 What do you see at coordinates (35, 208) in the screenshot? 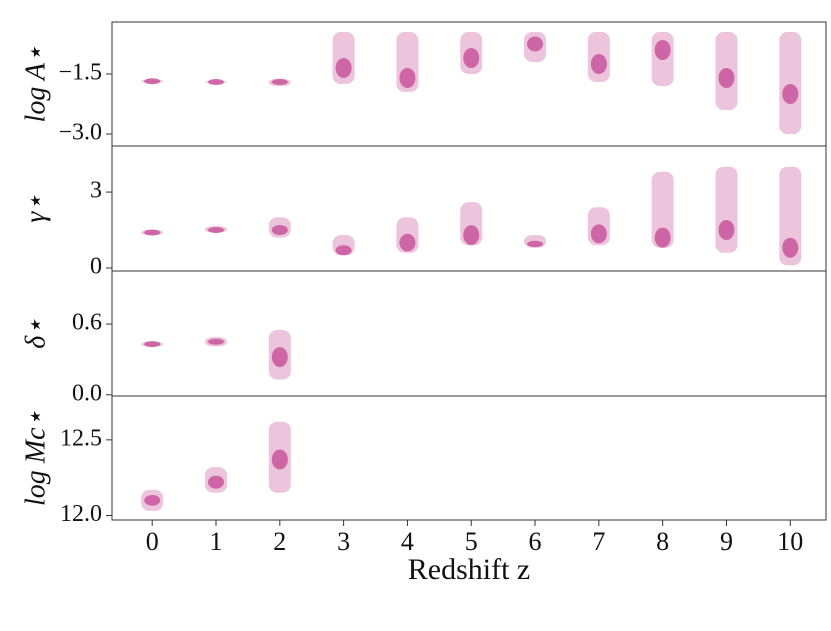
I see `y-axis-label: γ⋆` at bounding box center [35, 208].